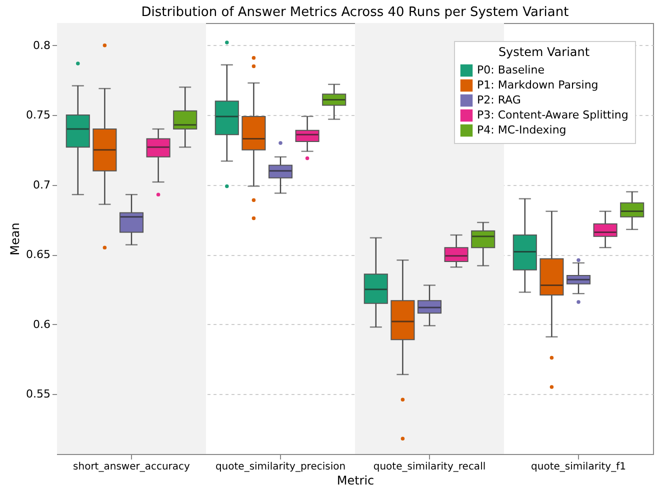 The height and width of the screenshot is (494, 655). What do you see at coordinates (521, 130) in the screenshot?
I see `legend-label: P4: MC-Indexing` at bounding box center [521, 130].